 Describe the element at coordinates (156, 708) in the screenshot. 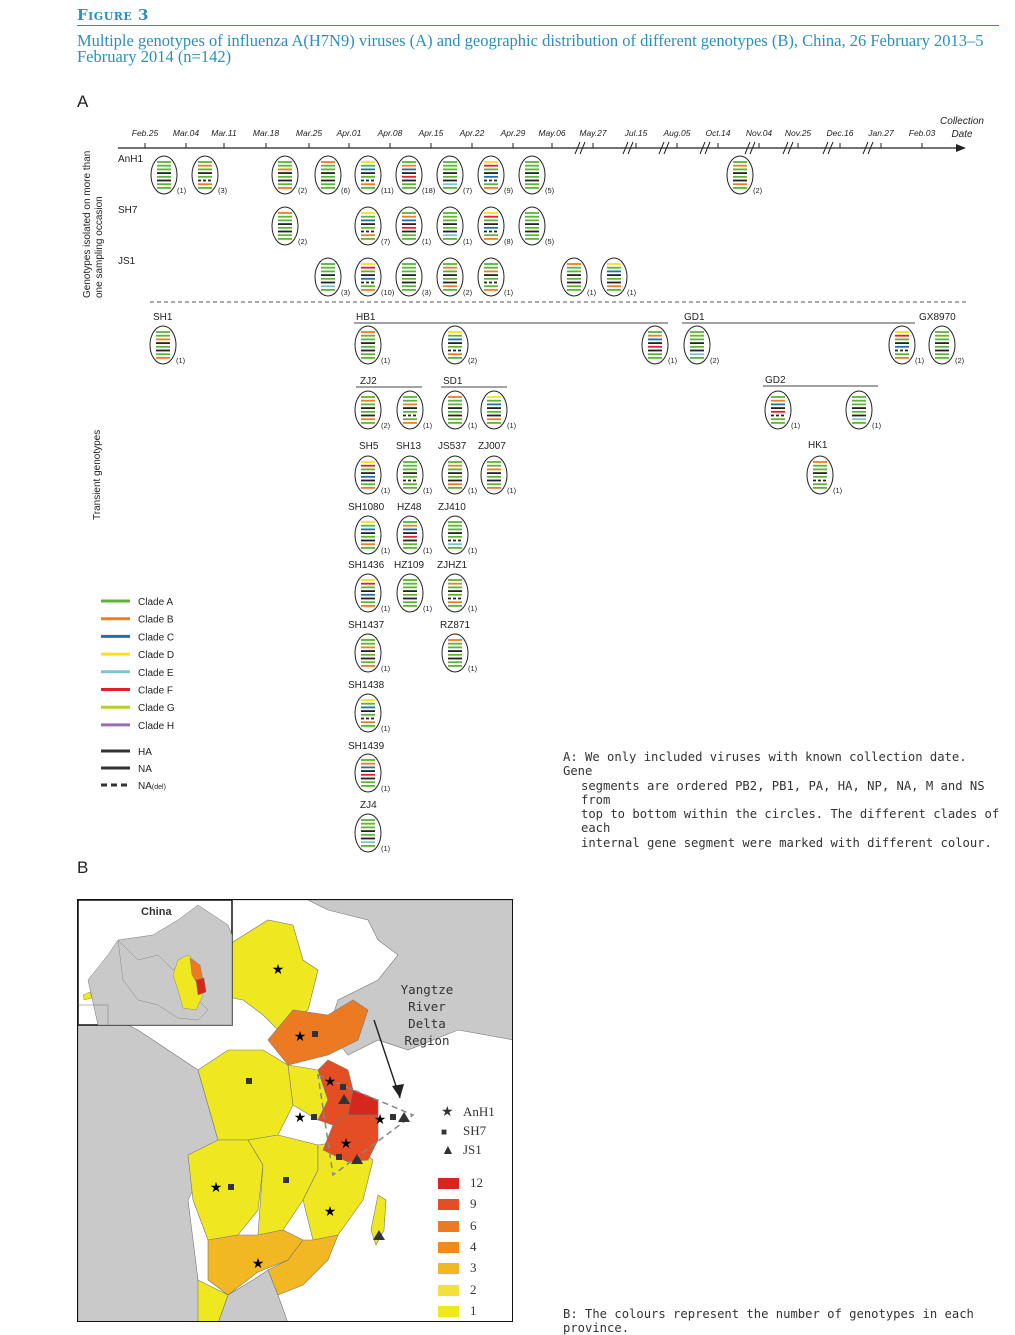

I see `clade-label: Clade G` at that location.